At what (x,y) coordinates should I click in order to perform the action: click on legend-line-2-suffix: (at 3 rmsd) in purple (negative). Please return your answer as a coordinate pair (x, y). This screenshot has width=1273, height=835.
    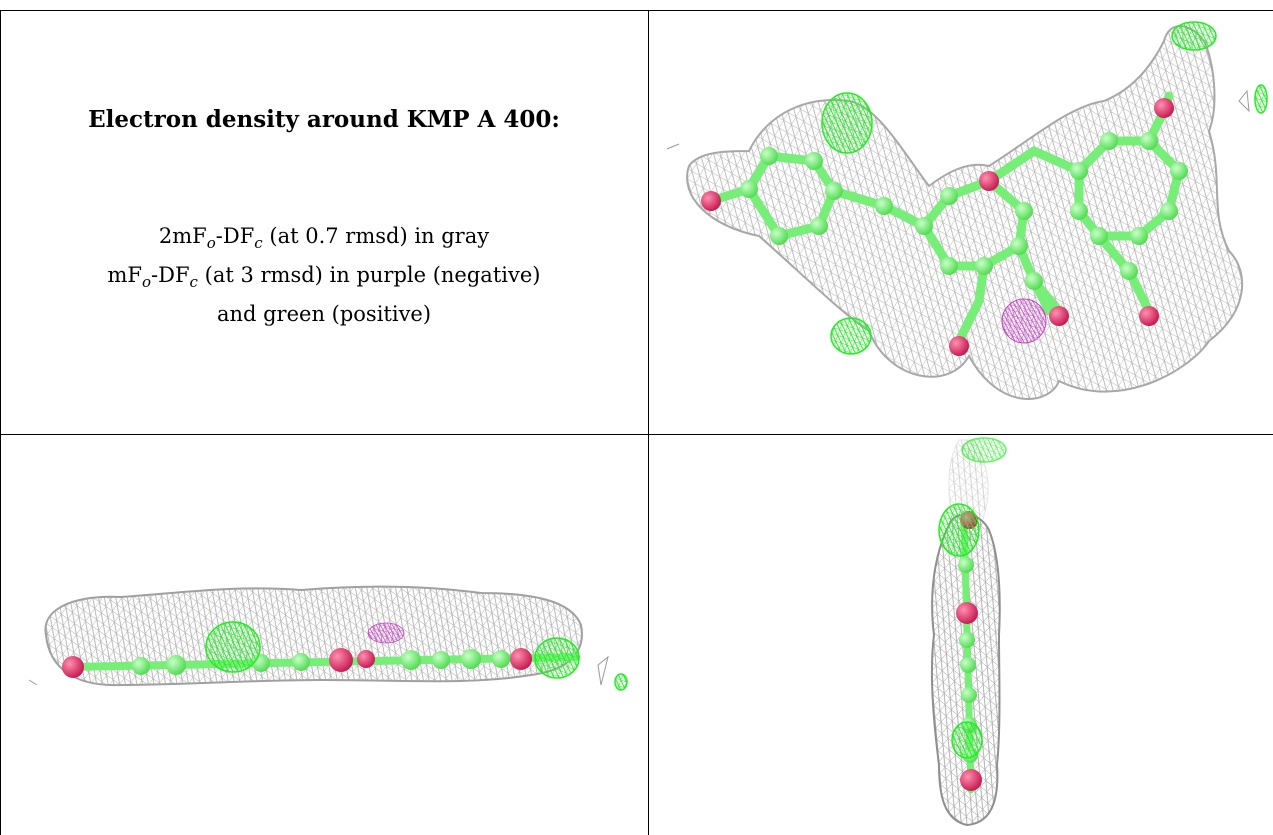
    Looking at the image, I should click on (369, 275).